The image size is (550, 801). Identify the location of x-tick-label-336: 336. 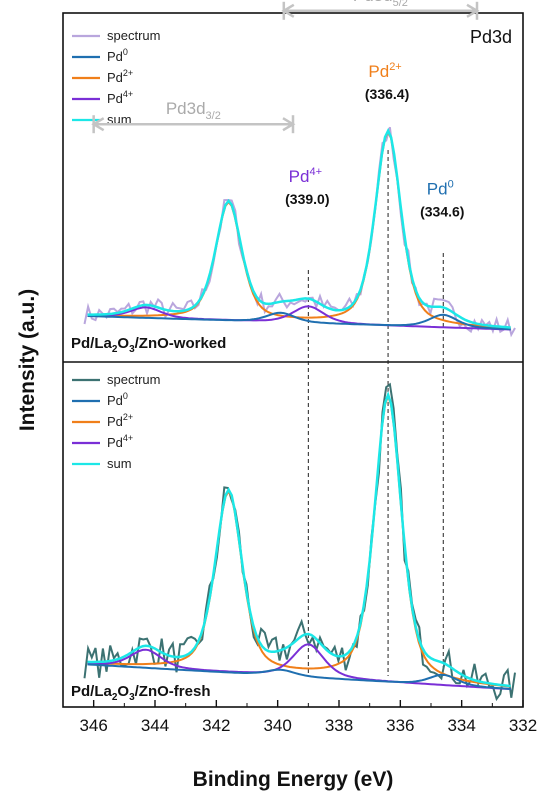
(400, 725).